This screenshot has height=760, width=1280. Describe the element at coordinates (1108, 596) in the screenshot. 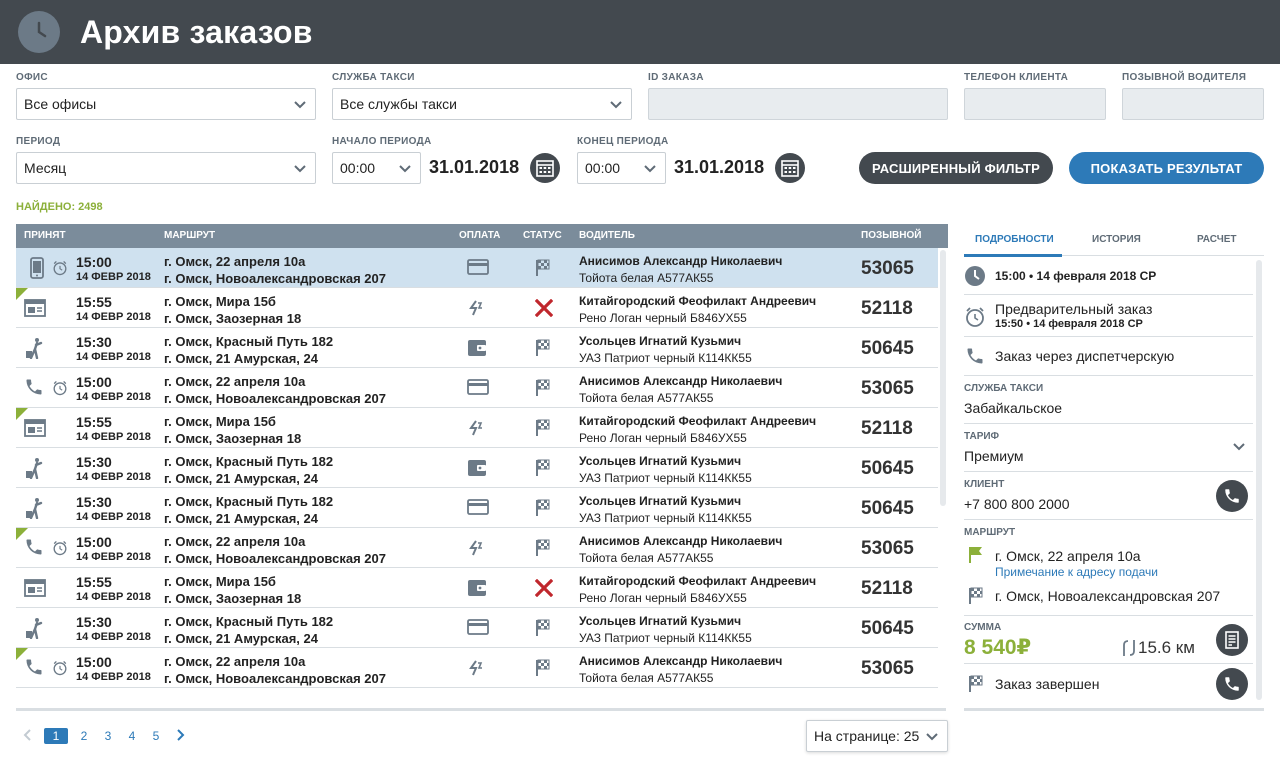

I see `route-to: г. Омск, Новоалександровская 207` at that location.